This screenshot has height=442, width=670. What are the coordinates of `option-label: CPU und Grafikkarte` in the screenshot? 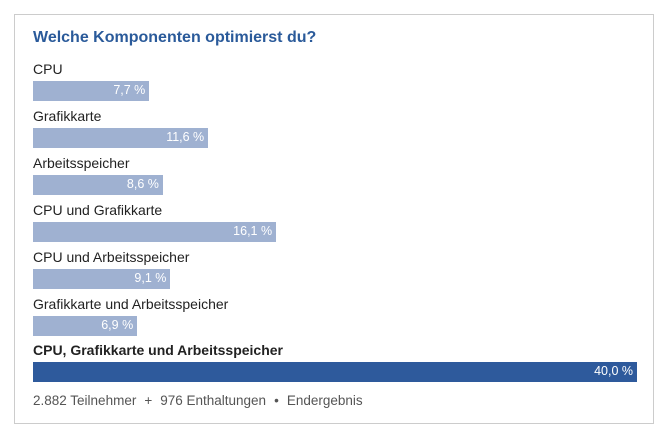 It's located at (98, 210).